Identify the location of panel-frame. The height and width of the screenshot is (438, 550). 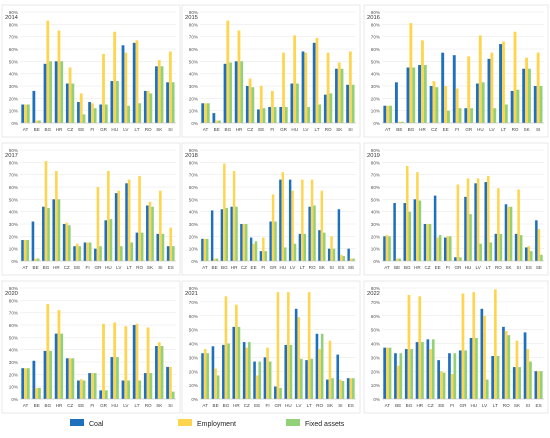
(91, 209).